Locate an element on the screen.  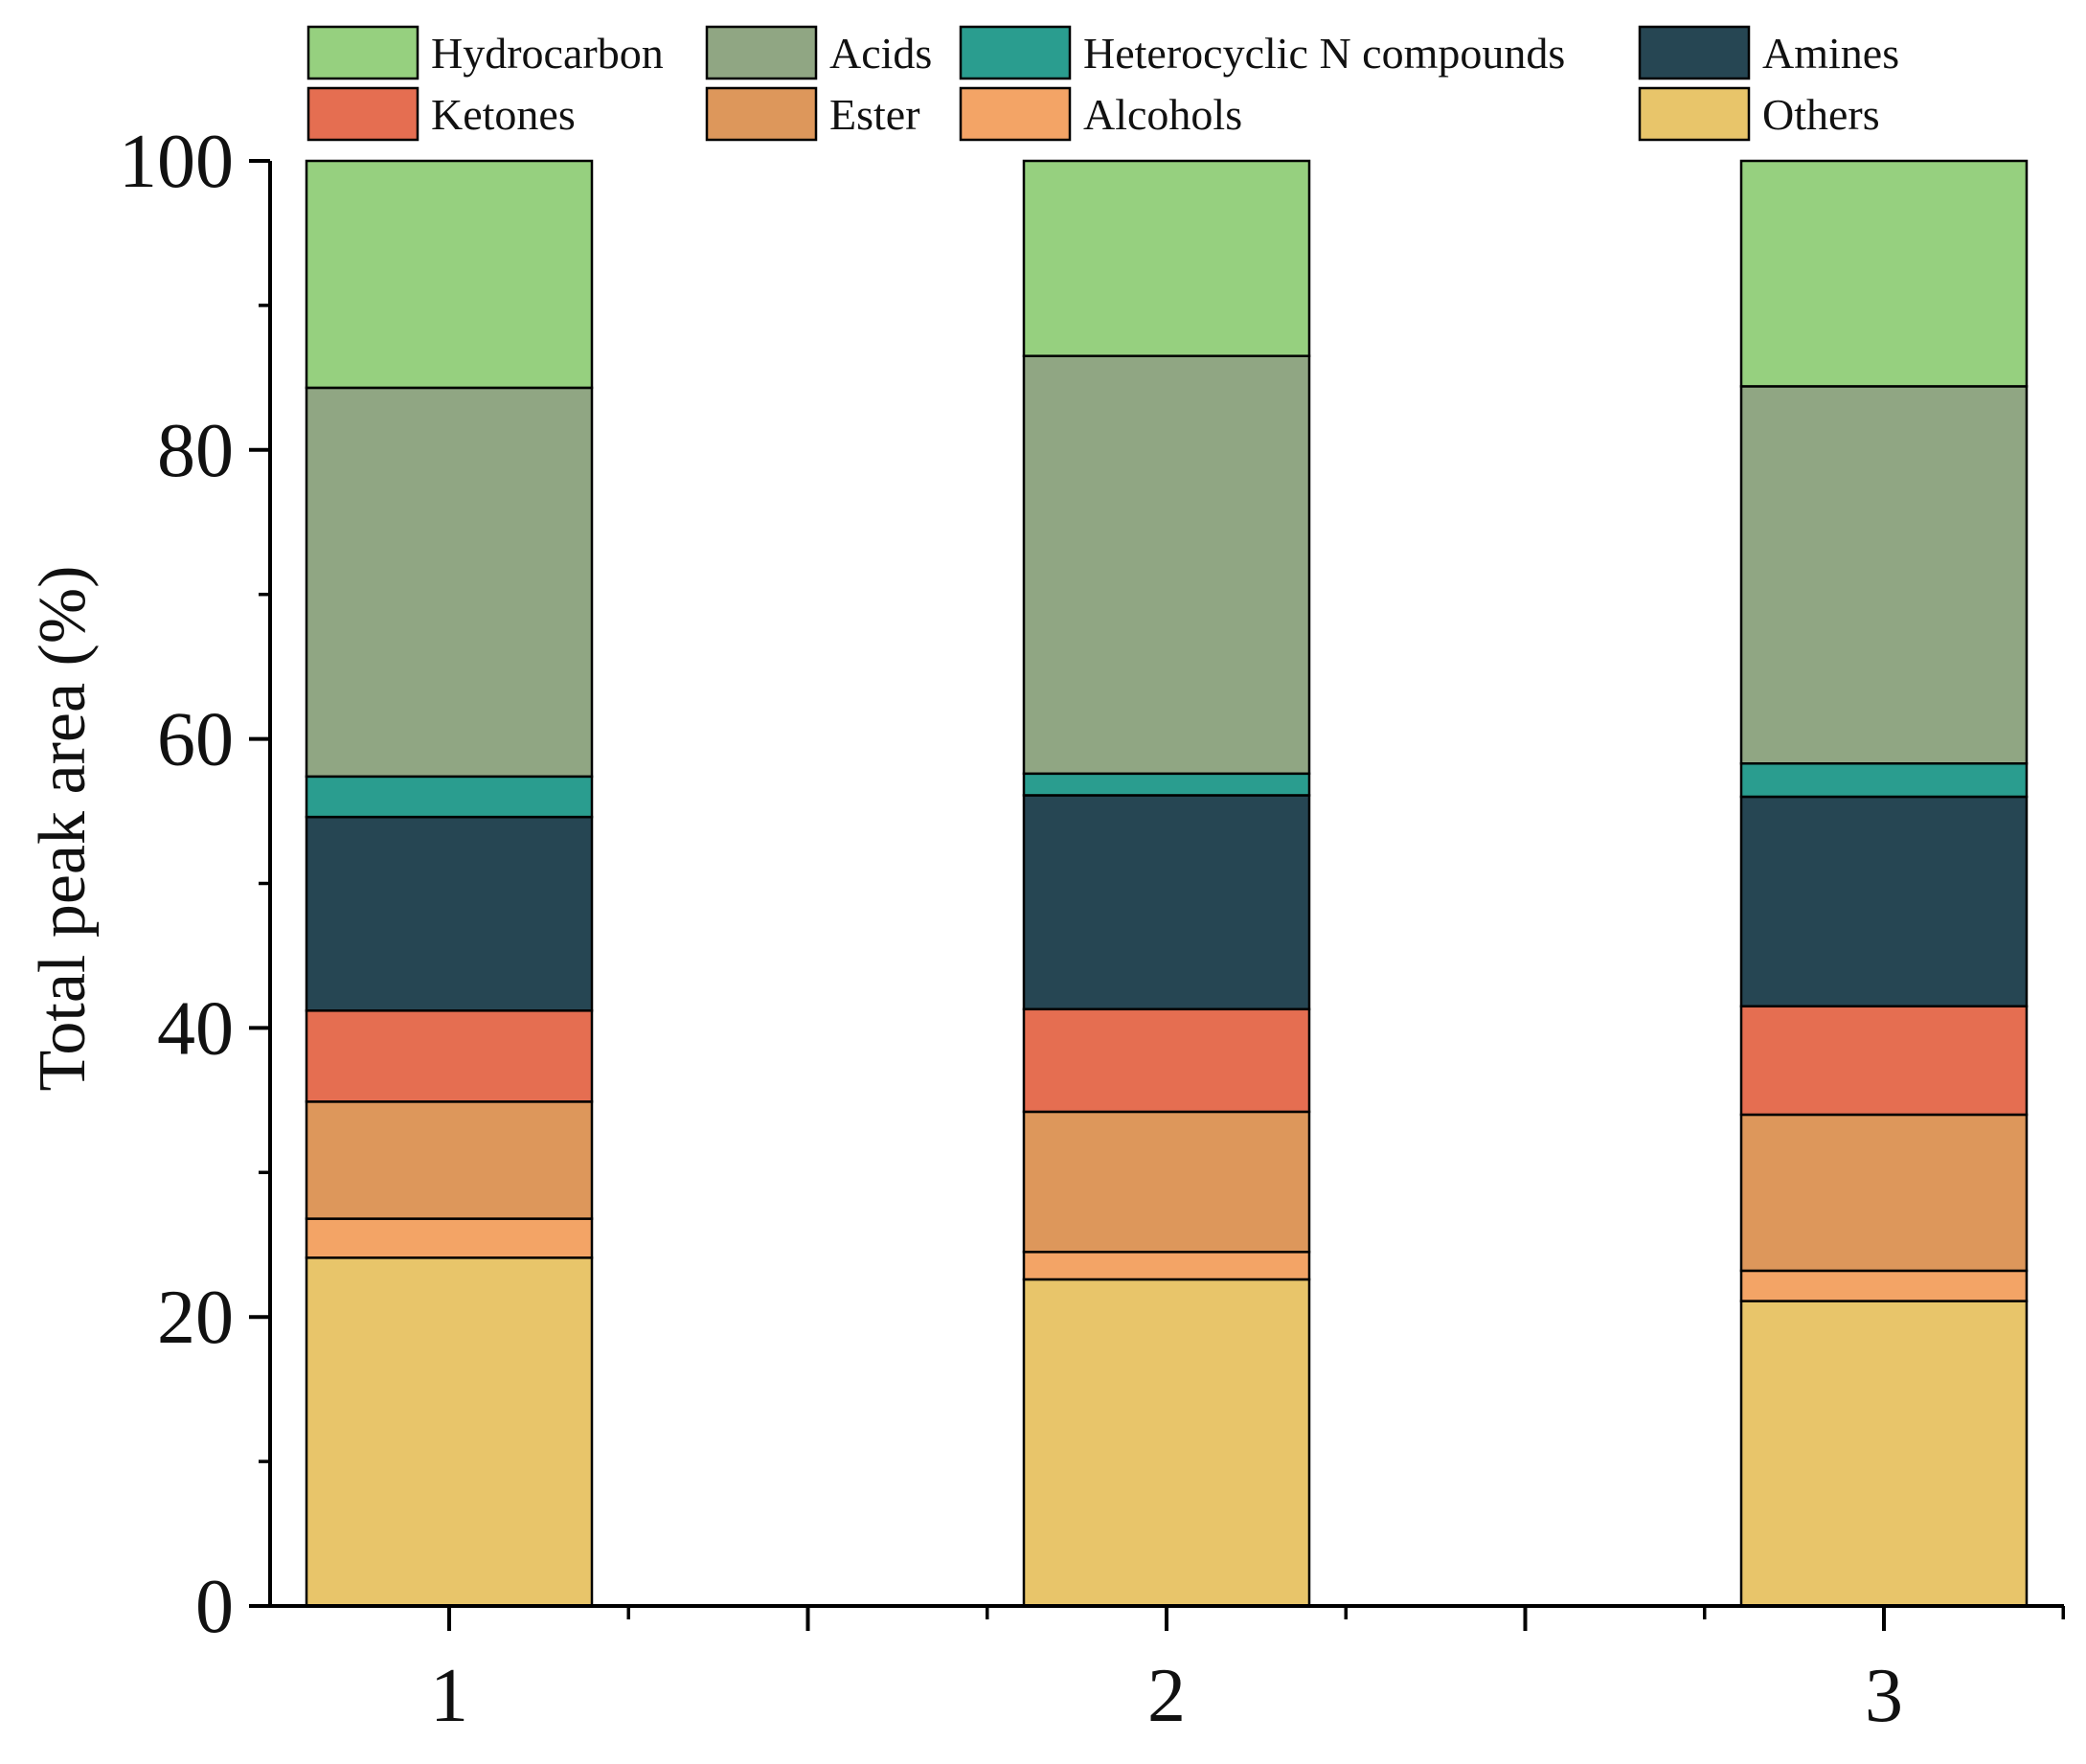
y-tick-label-40: 40 is located at coordinates (195, 1028).